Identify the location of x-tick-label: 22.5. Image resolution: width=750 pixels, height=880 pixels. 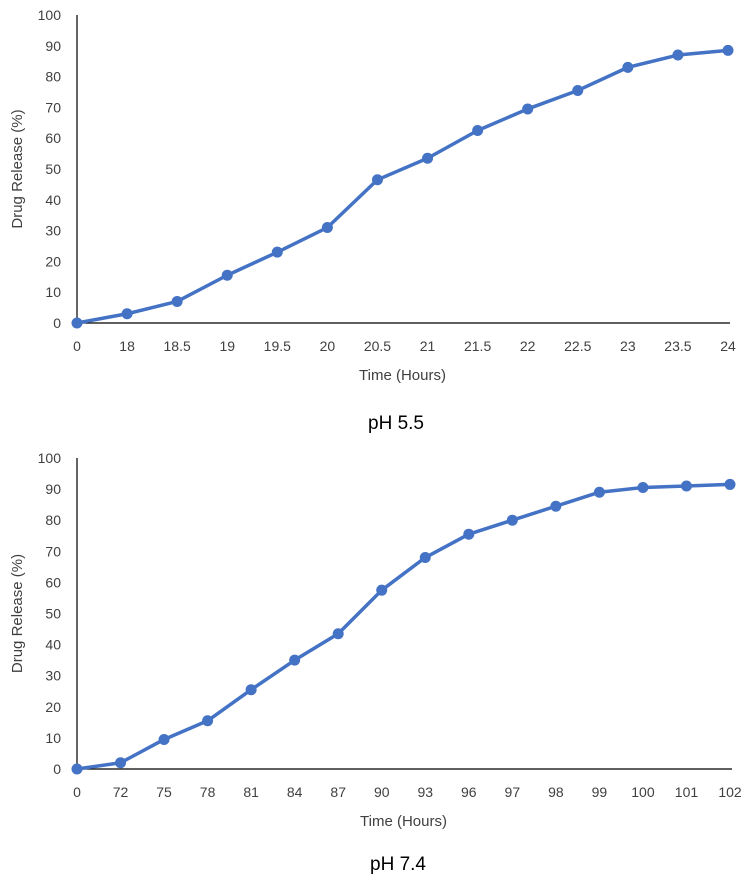
(577, 346).